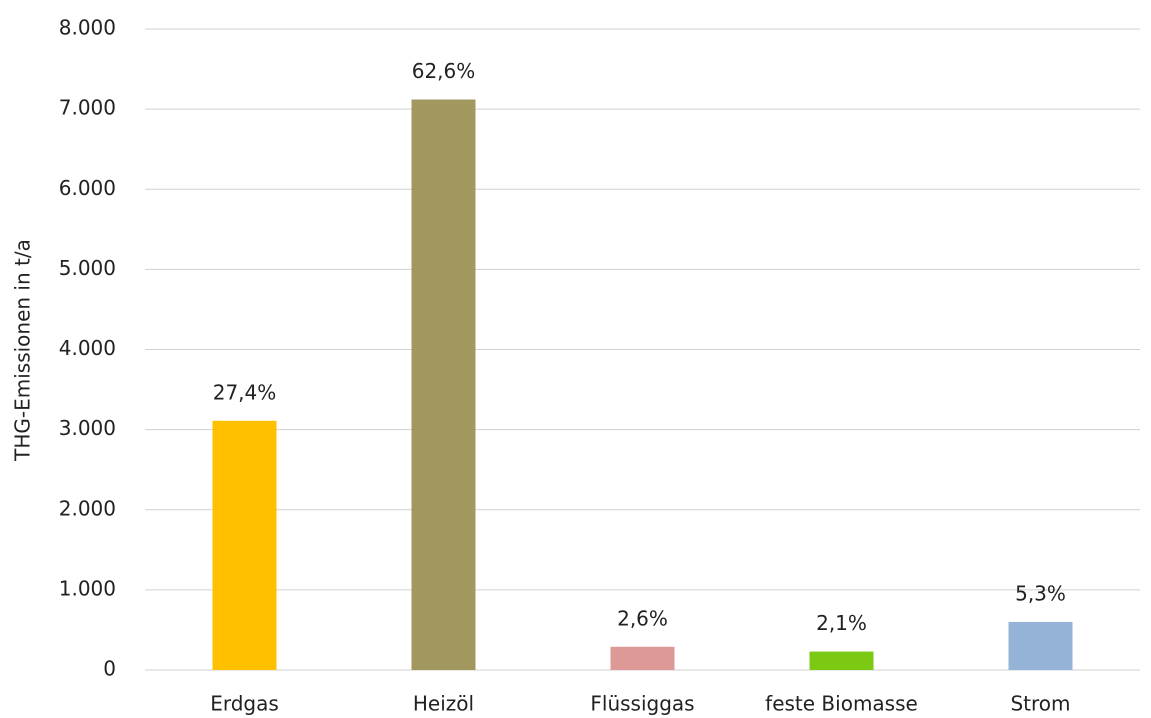 The height and width of the screenshot is (718, 1151). I want to click on data-label: 27,4%, so click(245, 392).